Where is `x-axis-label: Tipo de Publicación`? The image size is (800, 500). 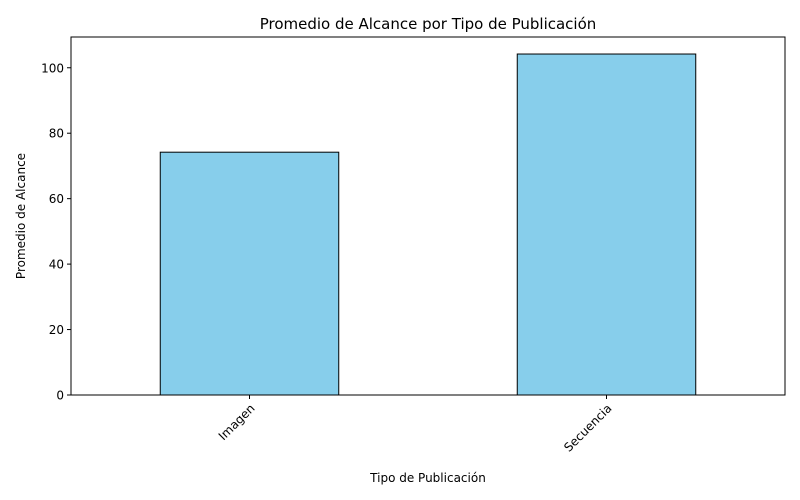
x-axis-label: Tipo de Publicación is located at coordinates (427, 478).